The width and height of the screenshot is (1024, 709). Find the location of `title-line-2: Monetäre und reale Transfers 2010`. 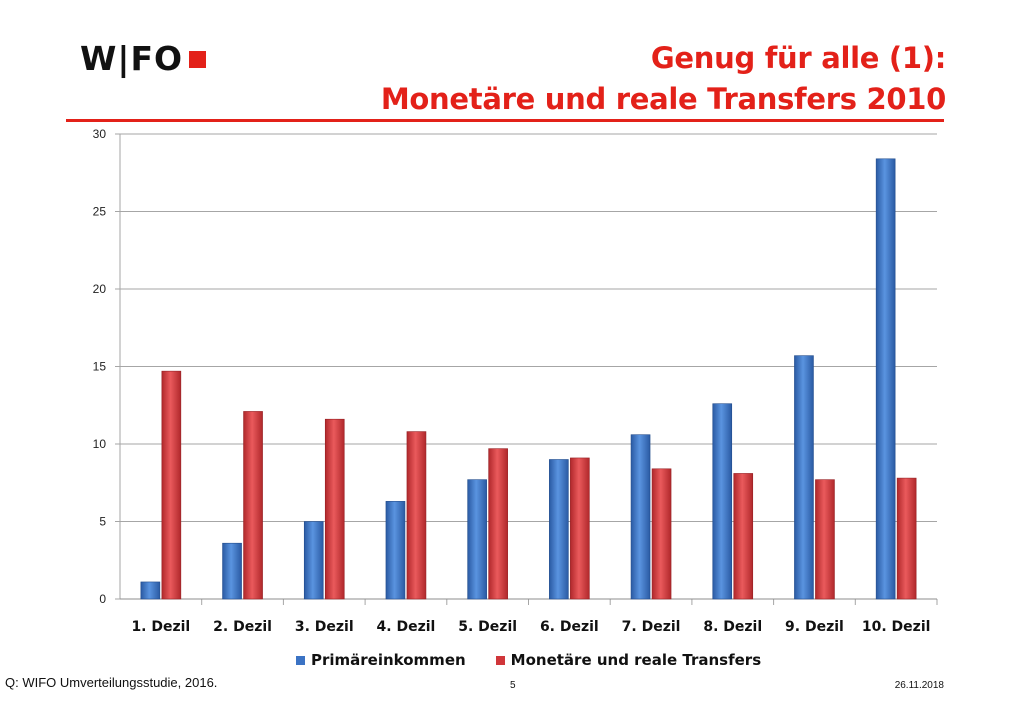

title-line-2: Monetäre und reale Transfers 2010 is located at coordinates (663, 99).